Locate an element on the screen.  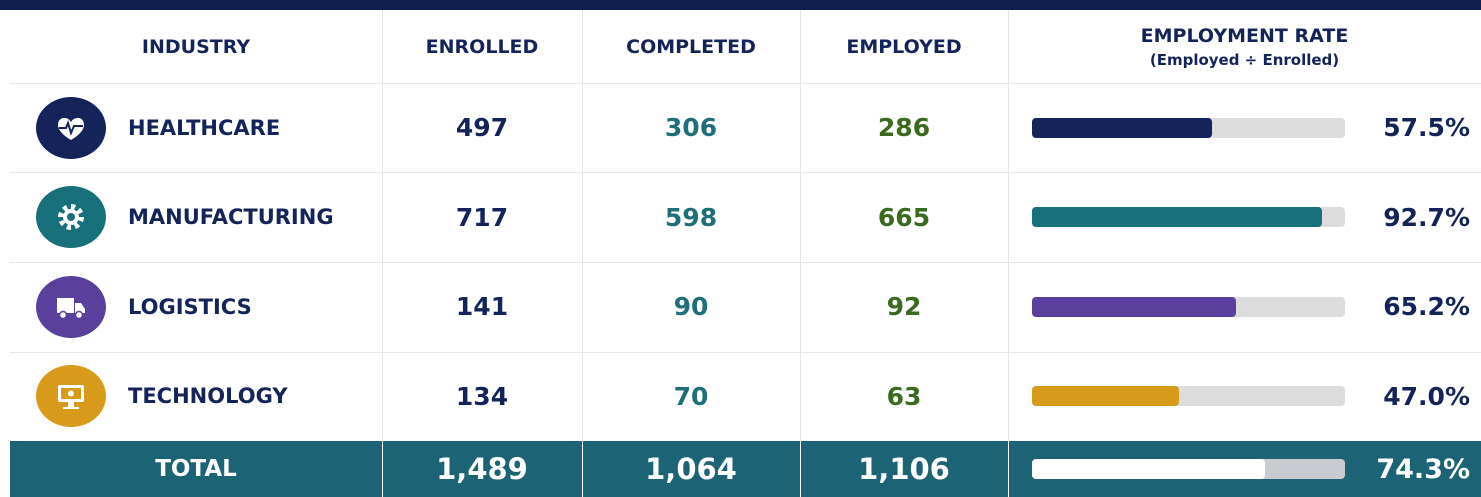
employed-value: 92 is located at coordinates (904, 307).